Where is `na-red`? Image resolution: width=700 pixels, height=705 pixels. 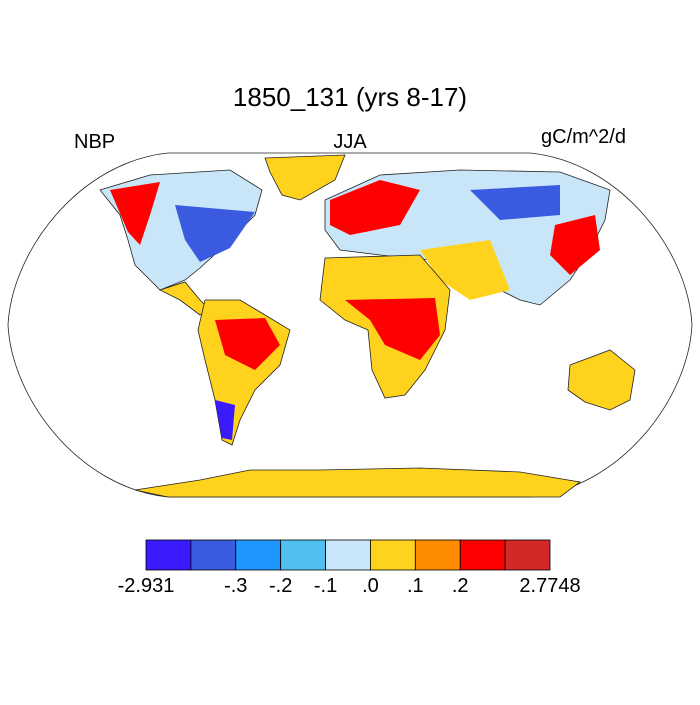 na-red is located at coordinates (135, 213).